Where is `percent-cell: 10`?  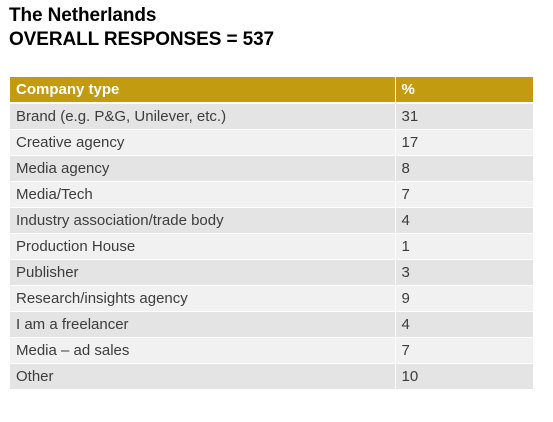 percent-cell: 10 is located at coordinates (464, 376).